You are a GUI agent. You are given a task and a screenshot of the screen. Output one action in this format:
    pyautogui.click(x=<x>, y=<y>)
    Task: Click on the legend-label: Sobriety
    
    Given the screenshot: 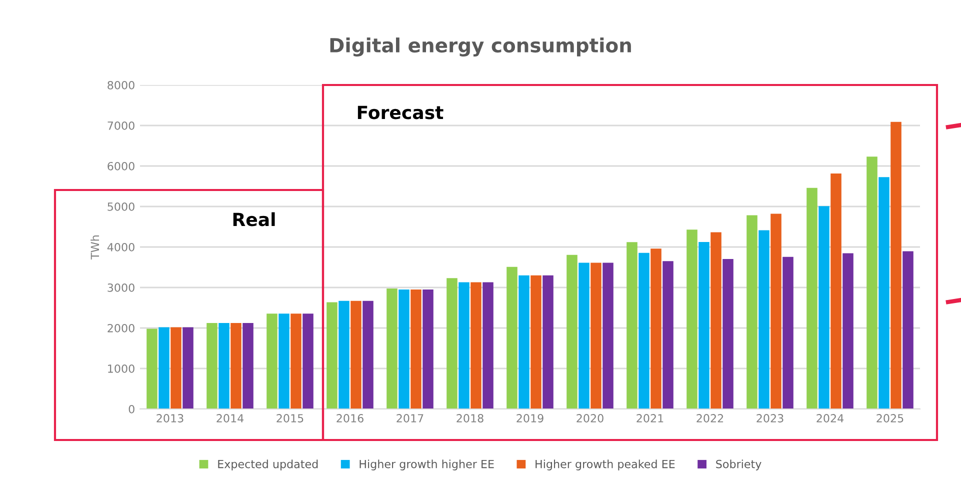 What is the action you would take?
    pyautogui.click(x=739, y=465)
    